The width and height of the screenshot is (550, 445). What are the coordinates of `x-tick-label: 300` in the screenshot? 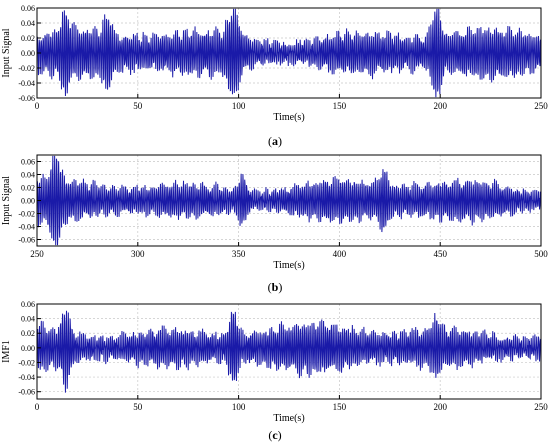 It's located at (138, 254).